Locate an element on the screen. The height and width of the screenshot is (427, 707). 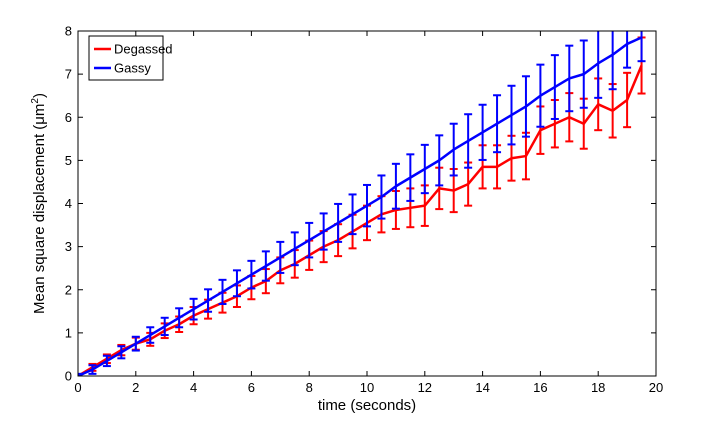
legend: Degassed Gassy is located at coordinates (130, 58).